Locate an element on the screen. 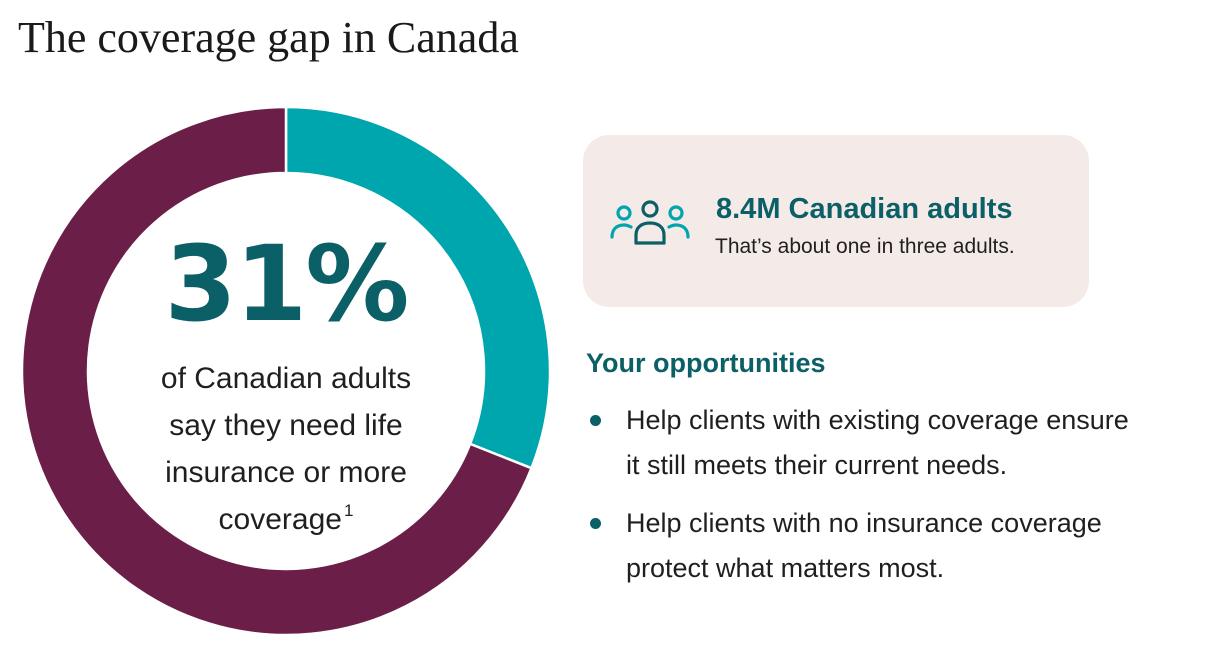 This screenshot has width=1208, height=663. description-line: of Canadian adults is located at coordinates (286, 378).